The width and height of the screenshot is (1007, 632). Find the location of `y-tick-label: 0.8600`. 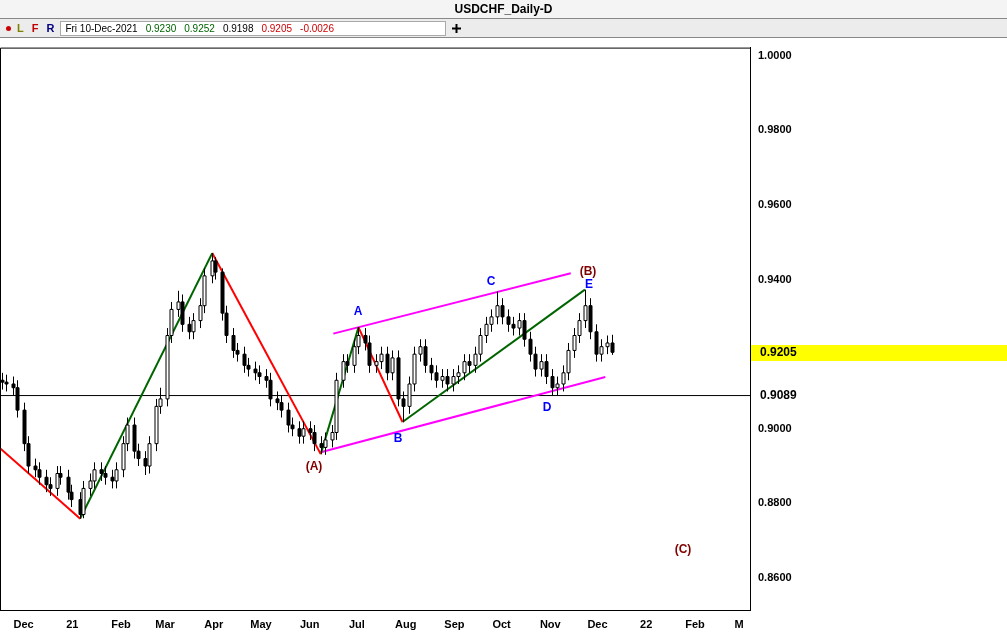

y-tick-label: 0.8600 is located at coordinates (775, 576).